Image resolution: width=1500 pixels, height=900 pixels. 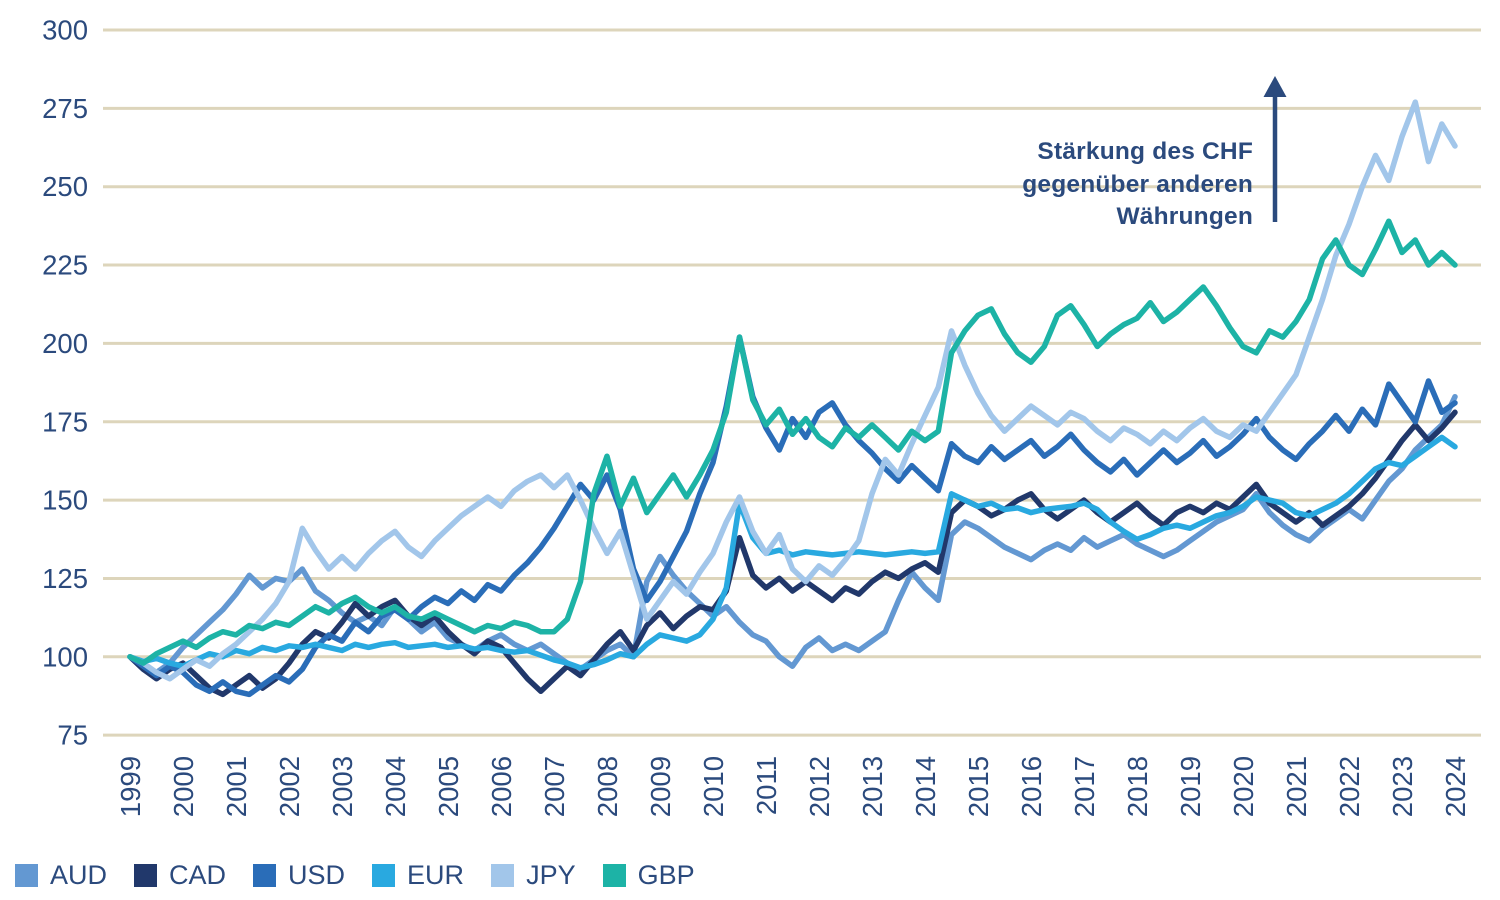 I want to click on y-tick-label-150: 150, so click(x=65, y=500).